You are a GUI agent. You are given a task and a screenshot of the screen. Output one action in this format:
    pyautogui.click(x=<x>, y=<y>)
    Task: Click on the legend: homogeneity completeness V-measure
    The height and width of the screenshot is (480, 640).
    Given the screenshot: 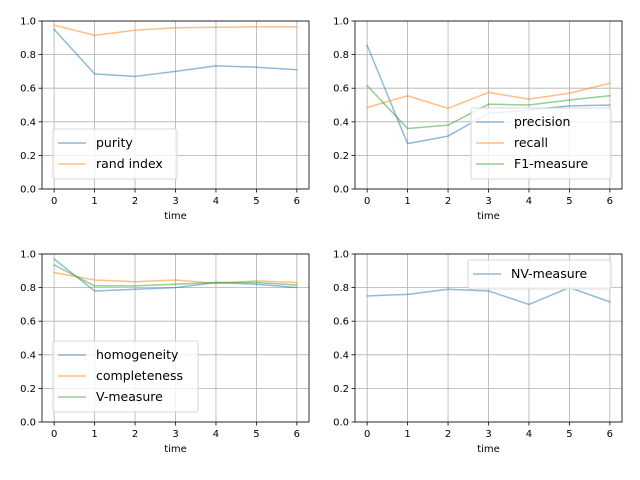 What is the action you would take?
    pyautogui.click(x=125, y=376)
    